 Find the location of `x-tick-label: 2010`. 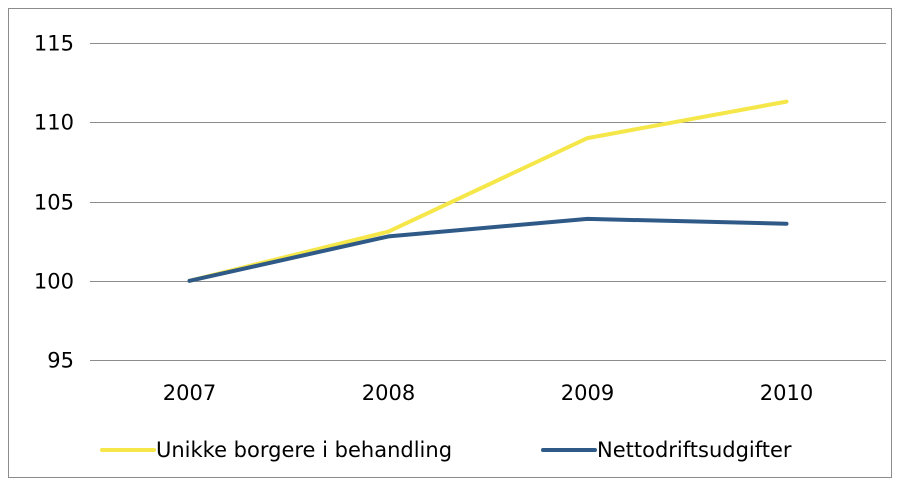

x-tick-label: 2010 is located at coordinates (786, 393).